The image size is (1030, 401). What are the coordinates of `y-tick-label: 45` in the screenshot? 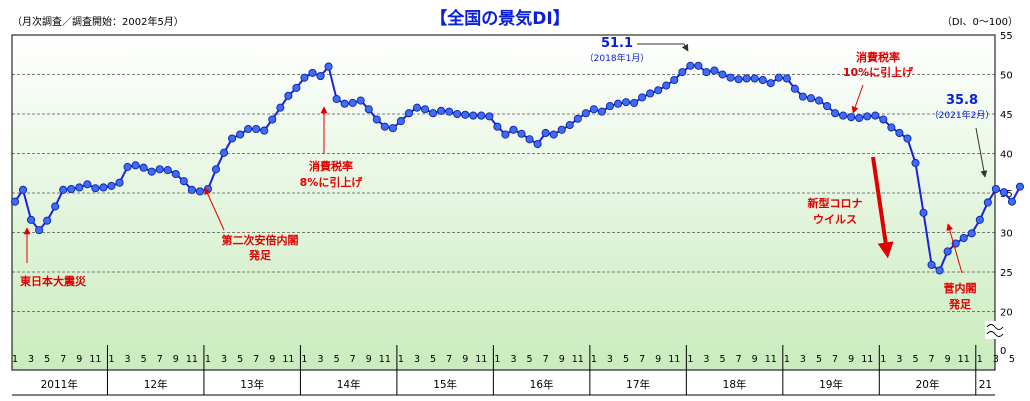 It's located at (1006, 115).